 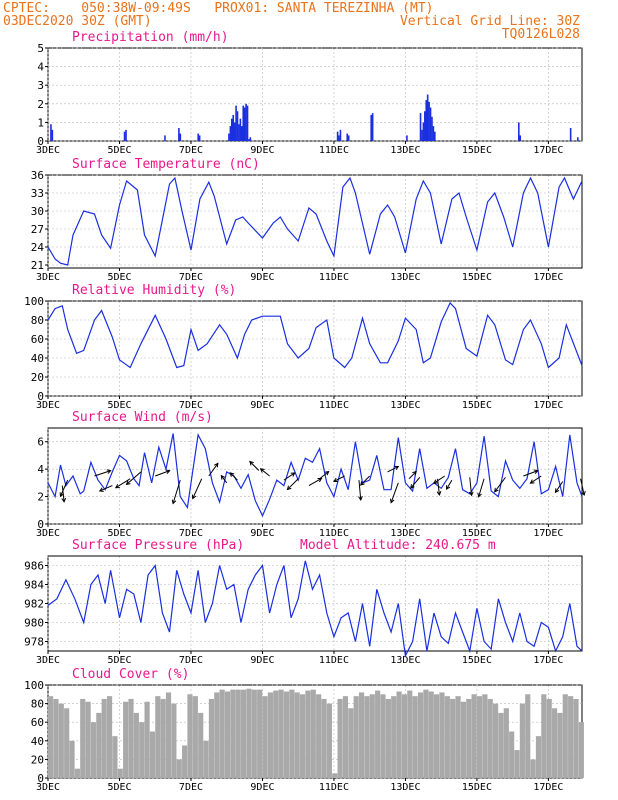 I want to click on y-tick-label: 982, so click(x=34, y=604).